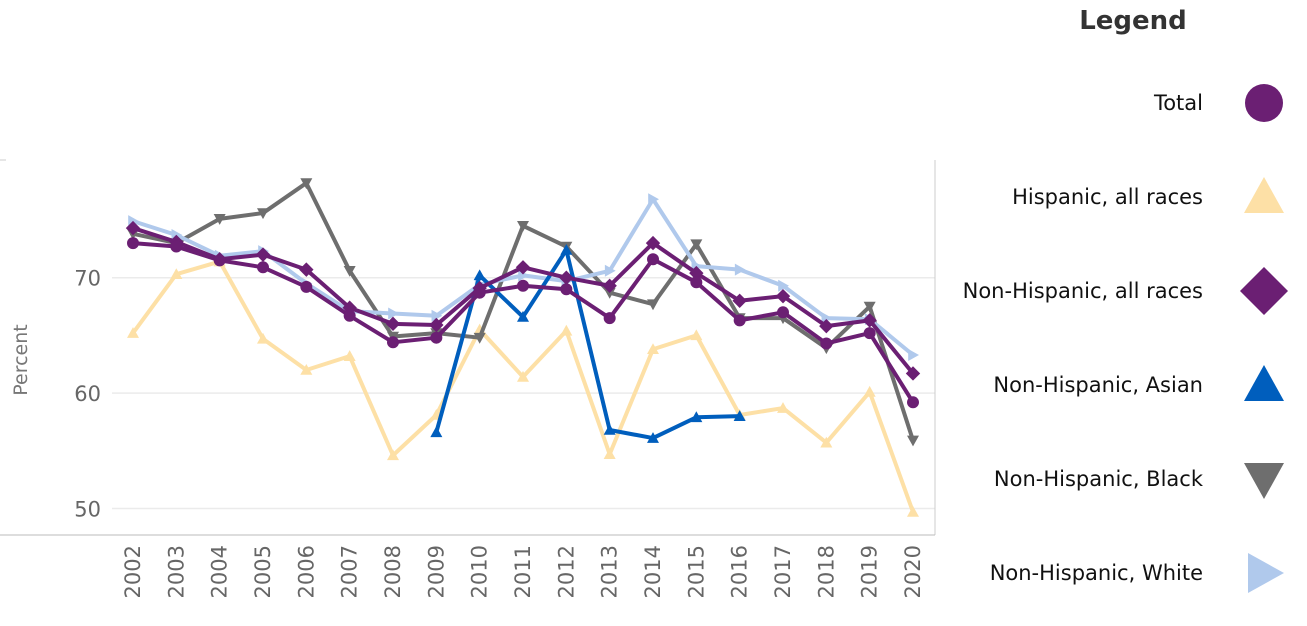 The width and height of the screenshot is (1307, 626). I want to click on legend-label: Non-Hispanic, Asian, so click(1098, 385).